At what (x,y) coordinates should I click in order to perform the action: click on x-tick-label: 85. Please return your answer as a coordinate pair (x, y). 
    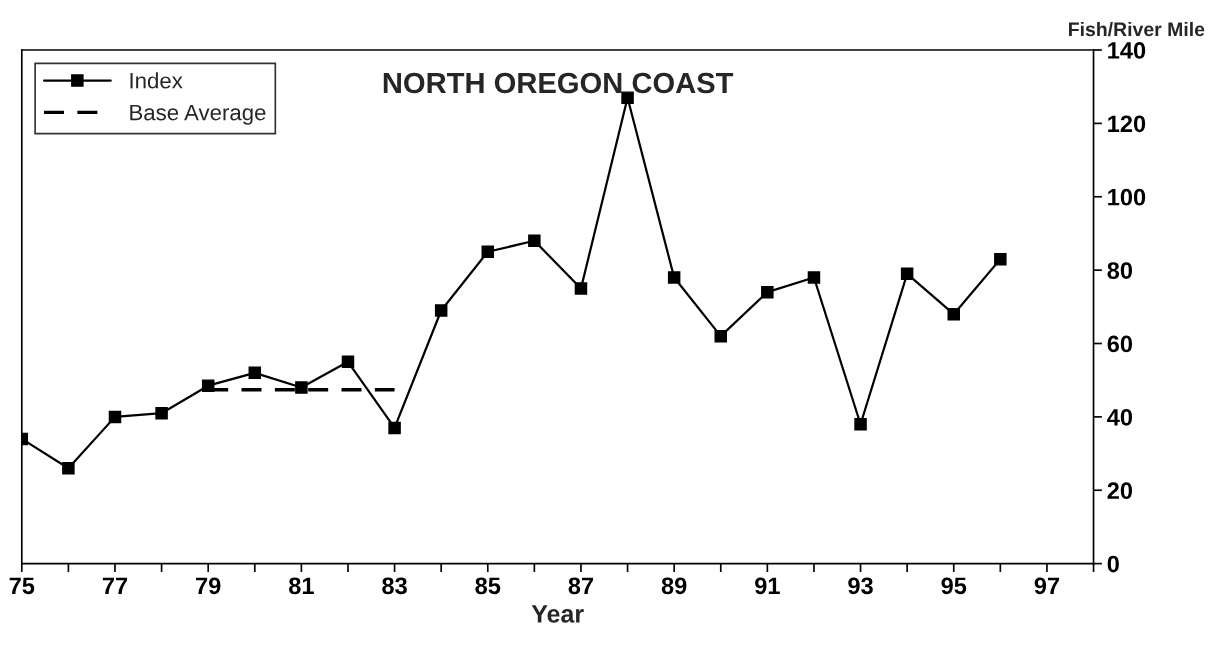
    Looking at the image, I should click on (488, 586).